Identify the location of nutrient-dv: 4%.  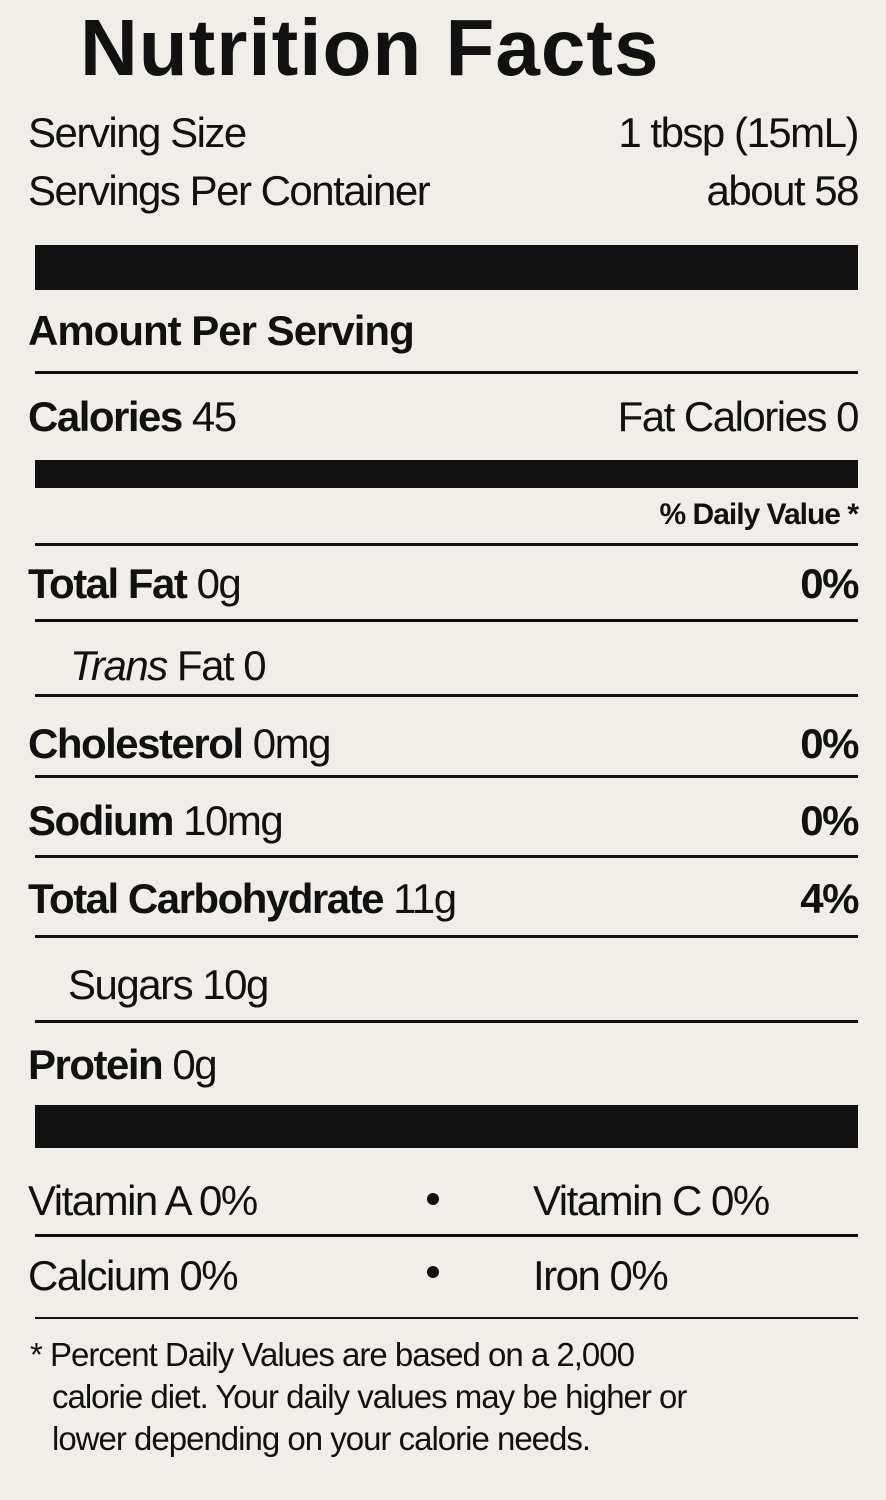
(829, 898).